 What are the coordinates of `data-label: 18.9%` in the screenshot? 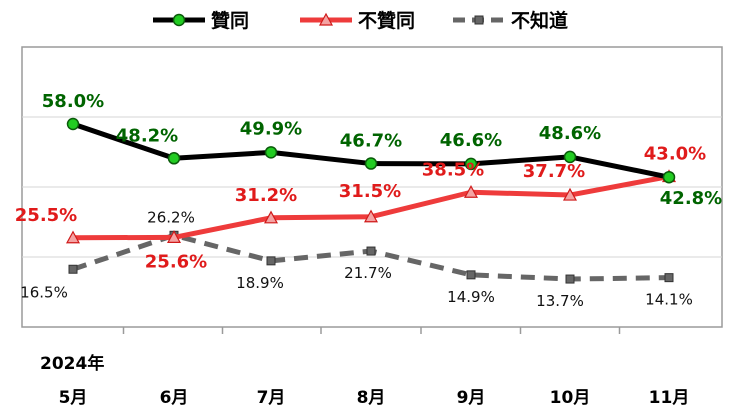 It's located at (260, 283).